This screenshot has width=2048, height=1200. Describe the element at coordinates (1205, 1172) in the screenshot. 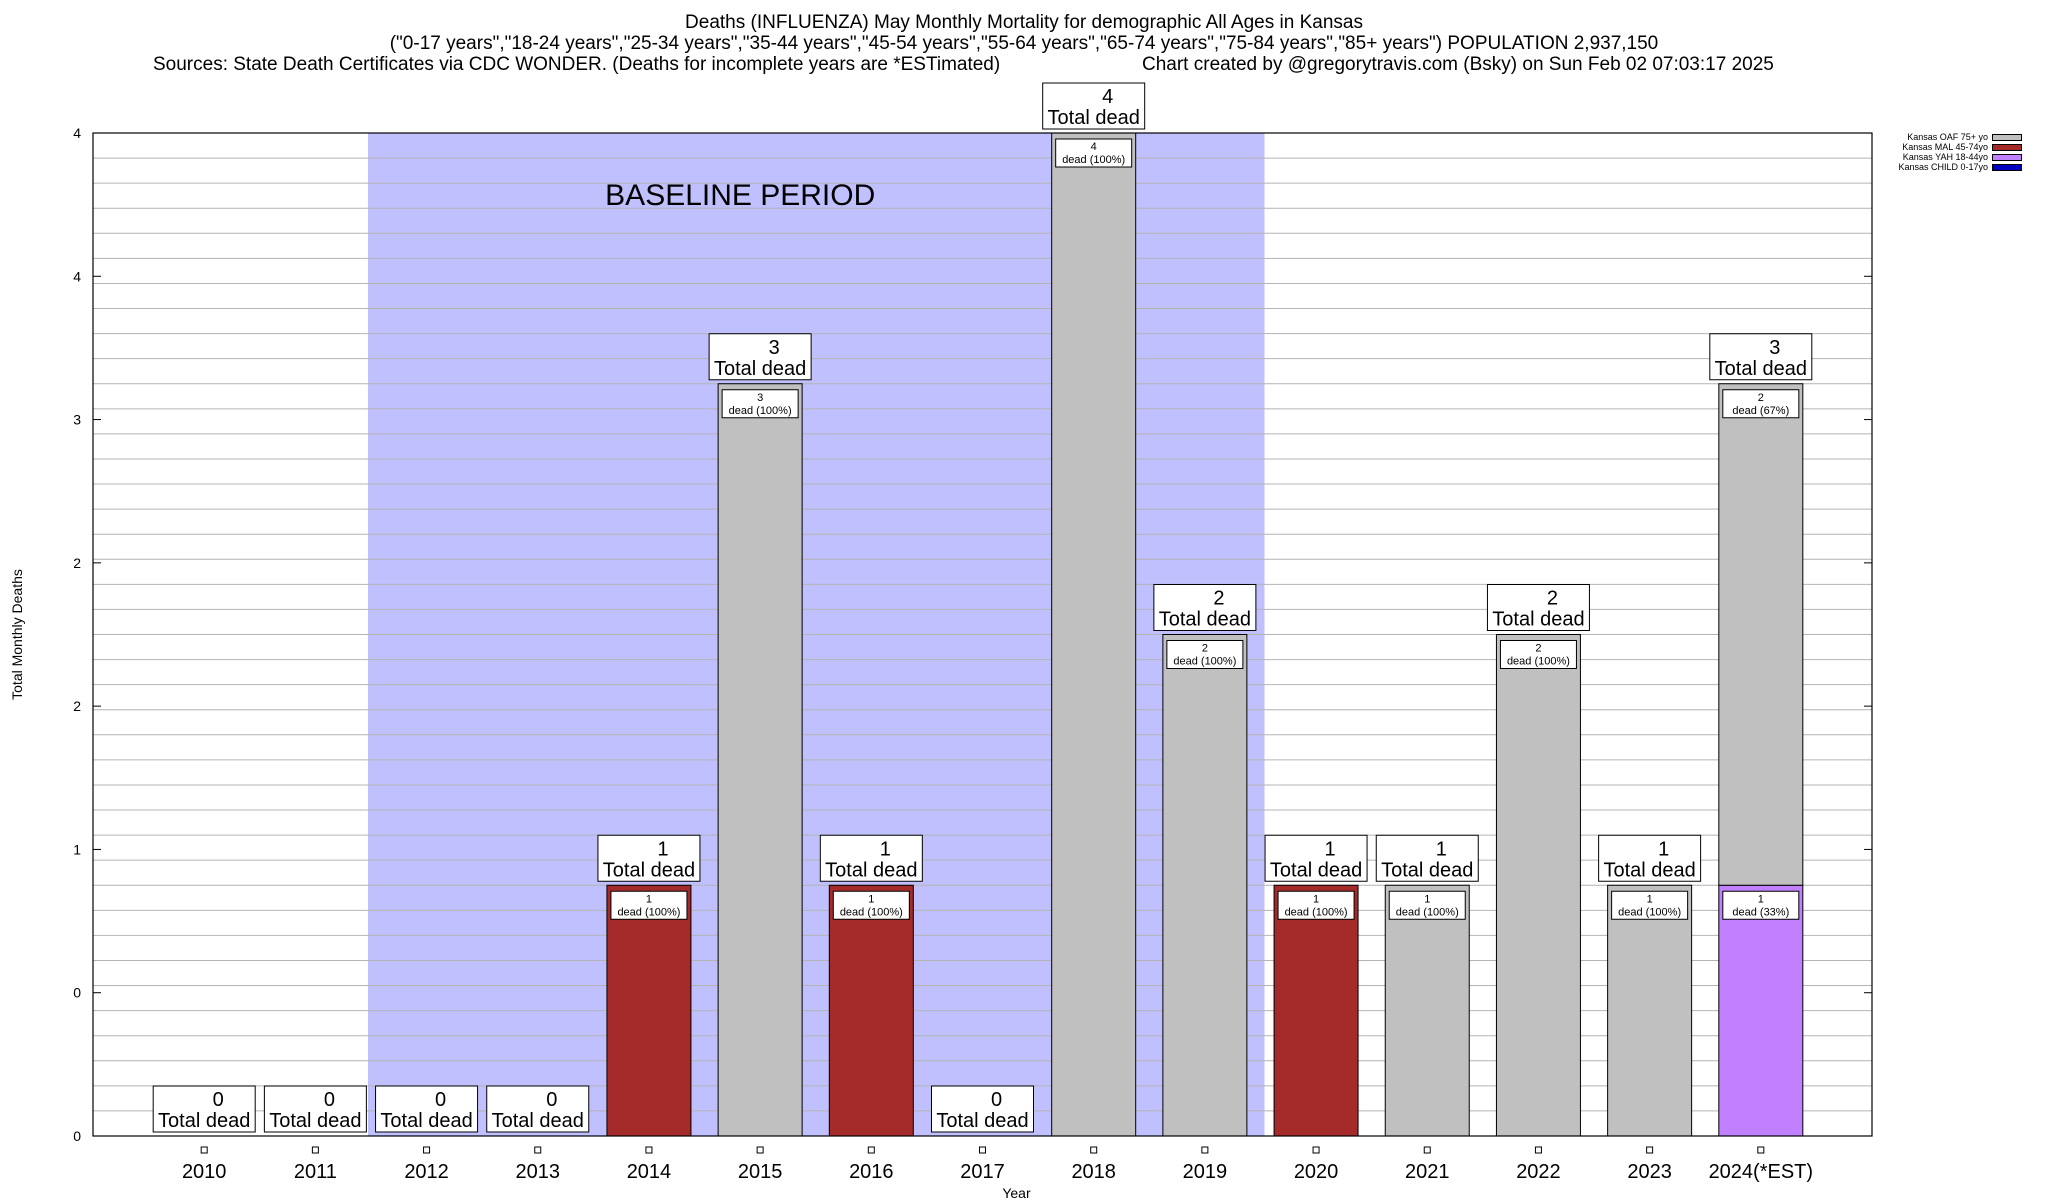

I see `x-tick-label: 2019` at that location.